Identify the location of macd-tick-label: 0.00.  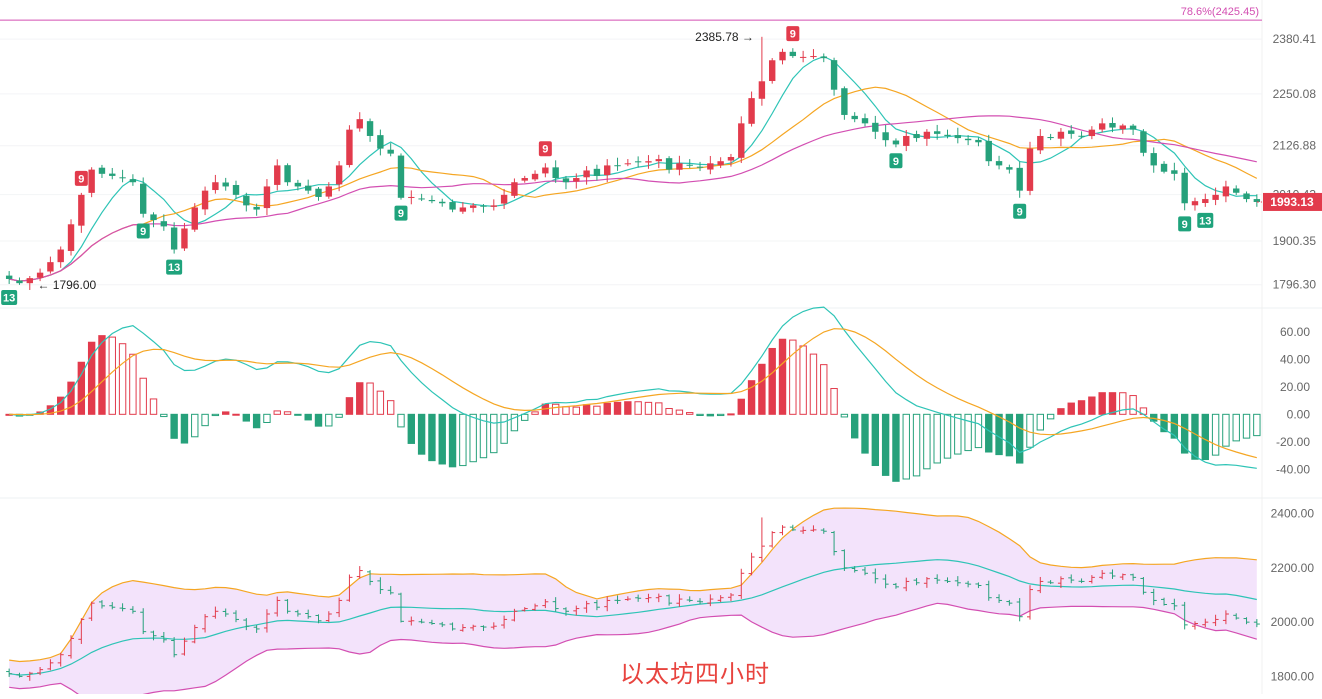
(1299, 414).